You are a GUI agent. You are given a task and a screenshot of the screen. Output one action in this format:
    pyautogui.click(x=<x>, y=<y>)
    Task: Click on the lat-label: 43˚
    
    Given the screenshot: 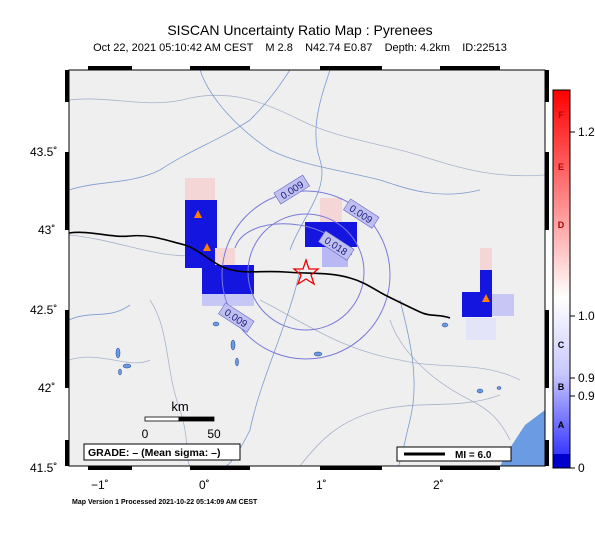 What is the action you would take?
    pyautogui.click(x=46, y=230)
    